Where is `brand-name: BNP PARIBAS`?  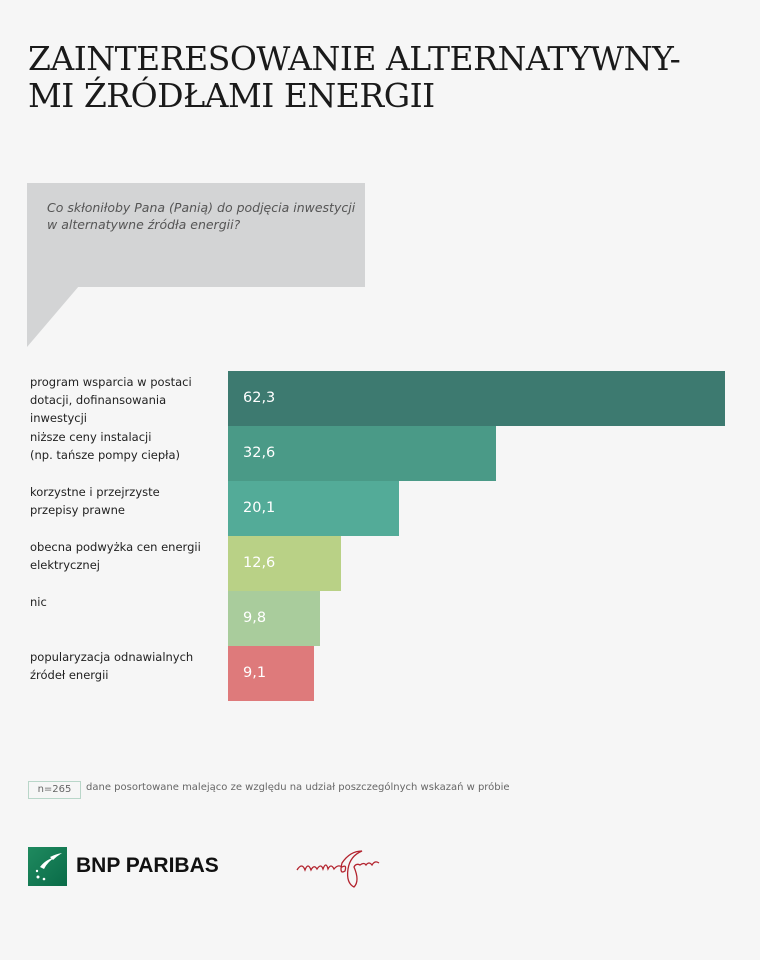
brand-name: BNP PARIBAS is located at coordinates (147, 865).